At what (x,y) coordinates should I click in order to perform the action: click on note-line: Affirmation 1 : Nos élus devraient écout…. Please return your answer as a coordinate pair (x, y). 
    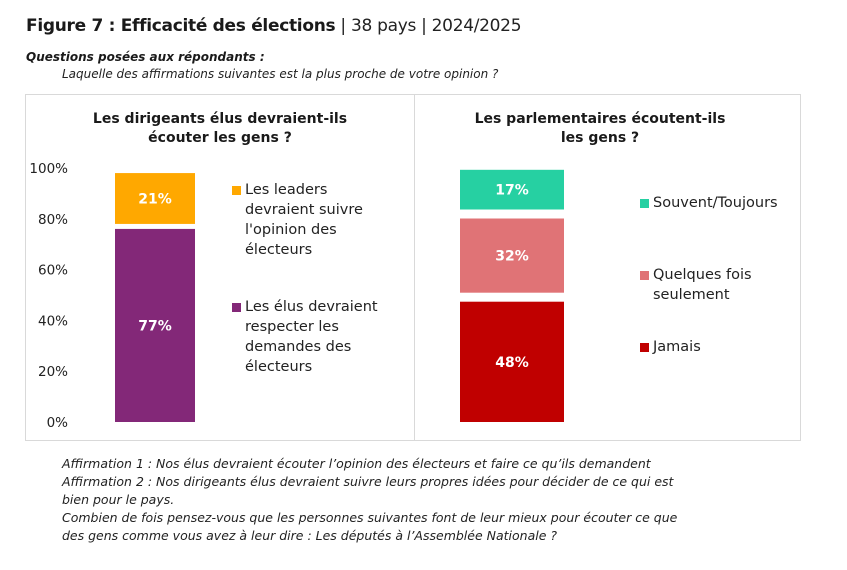
    Looking at the image, I should click on (356, 463).